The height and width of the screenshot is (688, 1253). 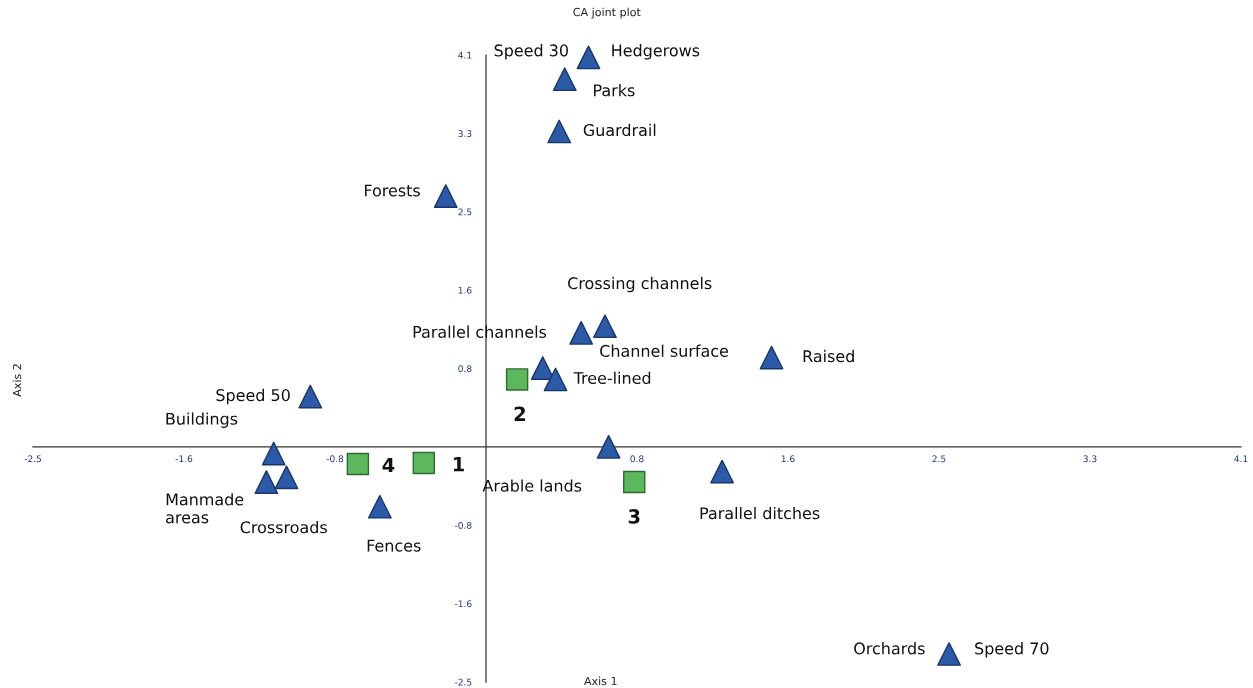 I want to click on annotation: Channel surface, so click(x=664, y=350).